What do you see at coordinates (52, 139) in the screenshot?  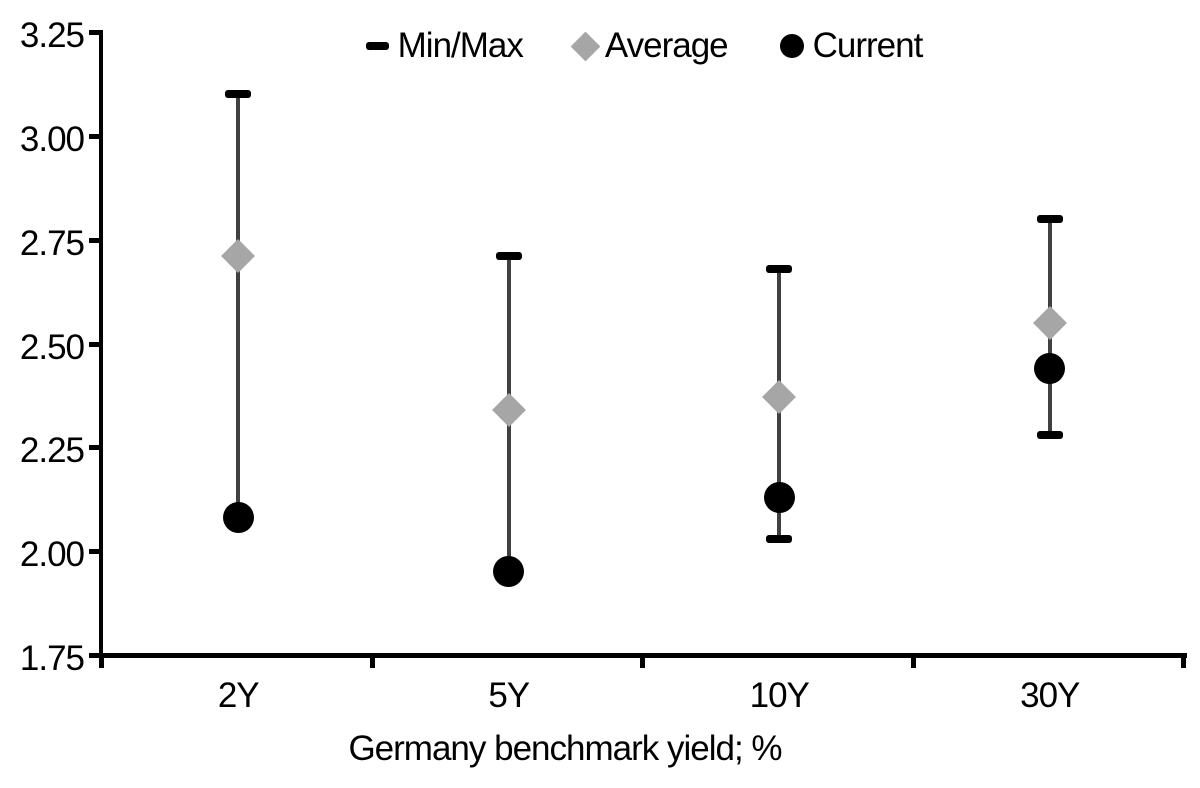 I see `y-tick-label: 3.00` at bounding box center [52, 139].